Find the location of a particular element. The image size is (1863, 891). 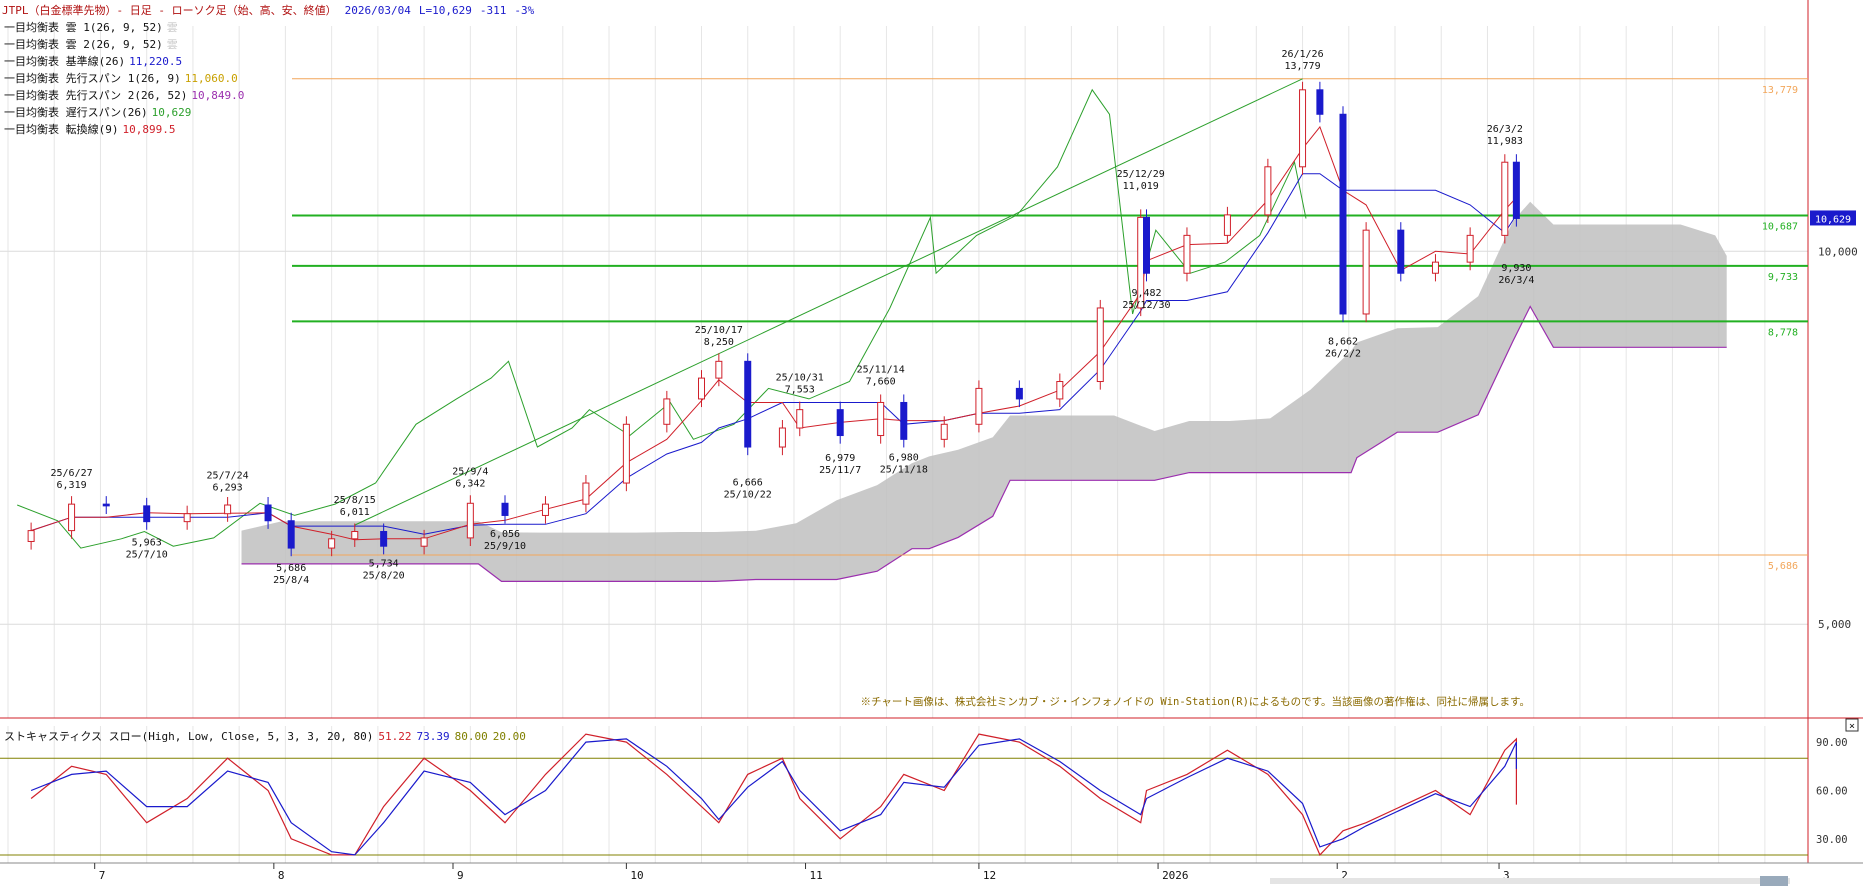

month-label: 12 is located at coordinates (989, 875).